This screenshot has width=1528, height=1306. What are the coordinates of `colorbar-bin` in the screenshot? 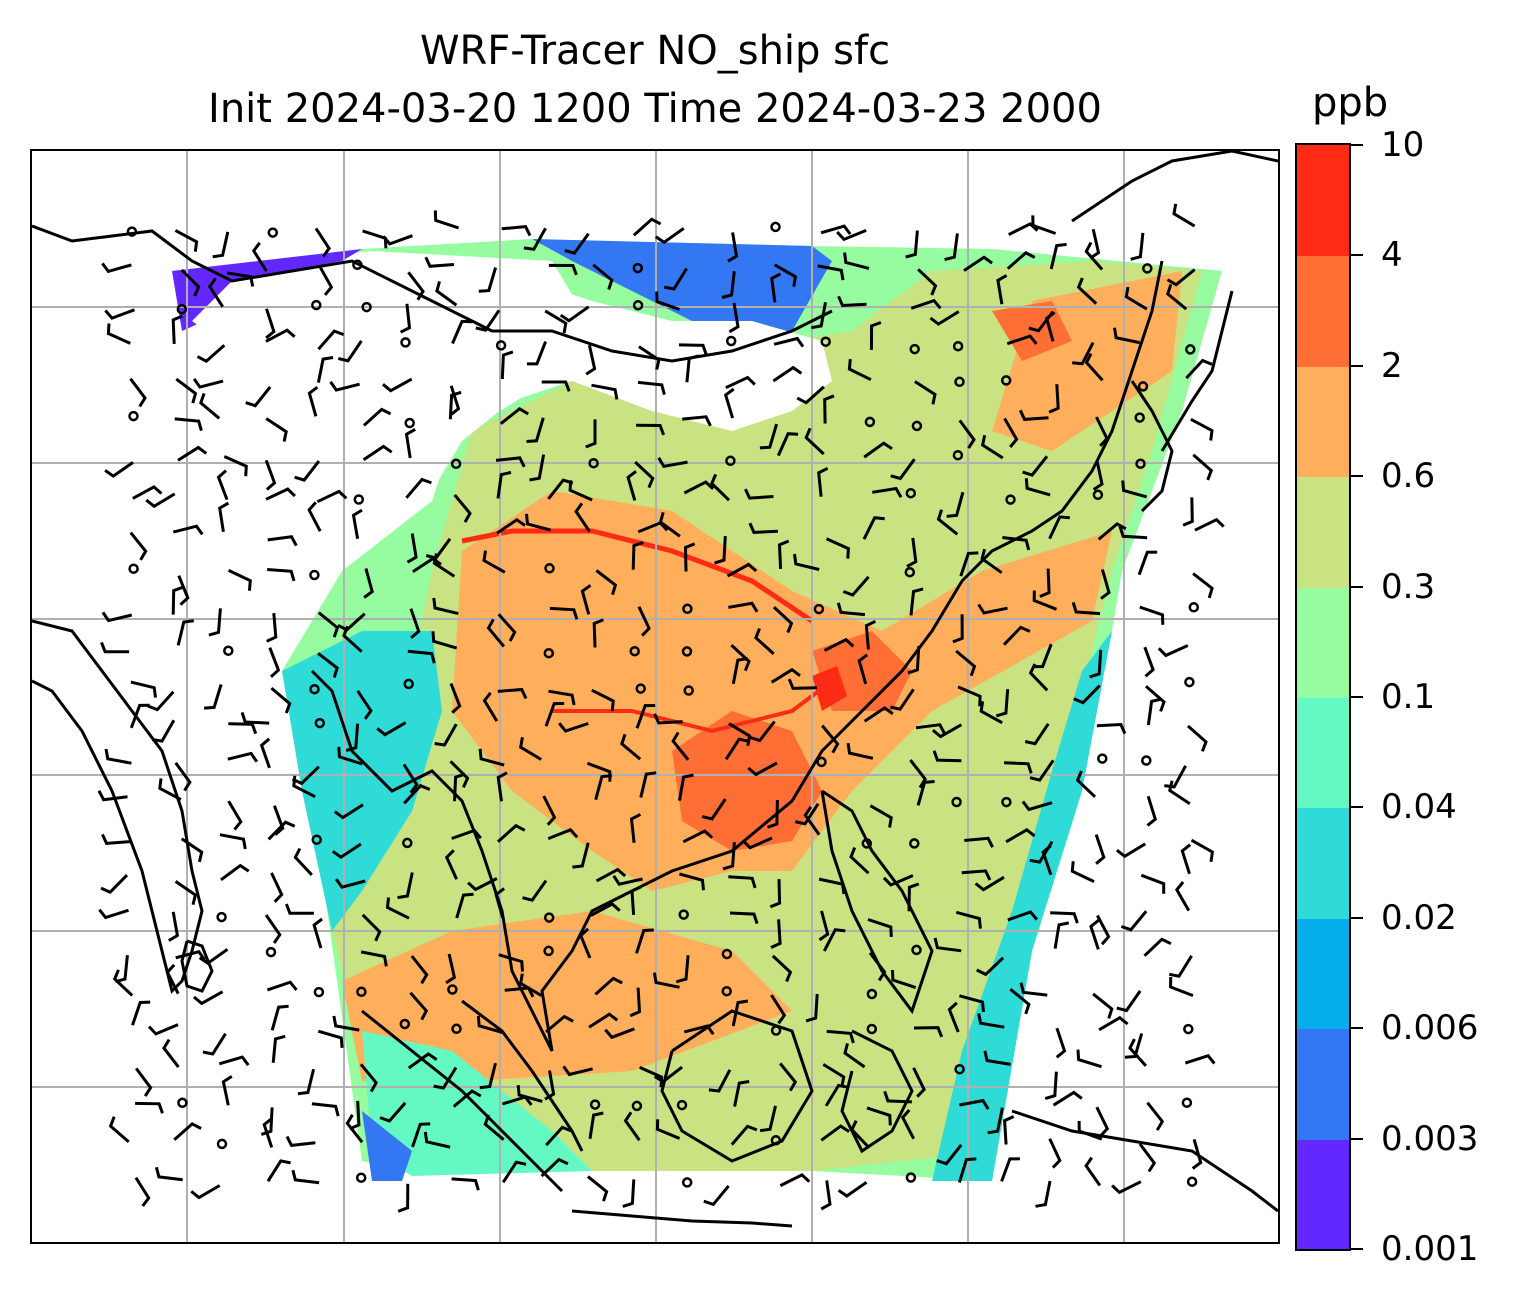 It's located at (1323, 642).